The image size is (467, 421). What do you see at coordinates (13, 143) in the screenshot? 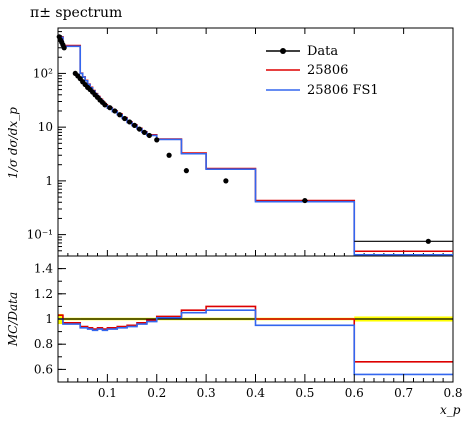
I see `main-y-label: 1/σ dσ/dx_p` at bounding box center [13, 143].